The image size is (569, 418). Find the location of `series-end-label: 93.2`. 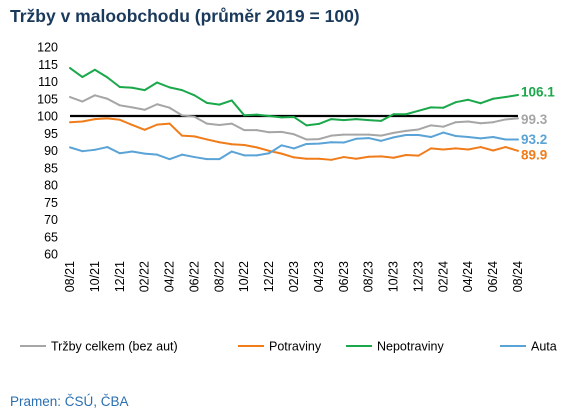

series-end-label: 93.2 is located at coordinates (534, 139).